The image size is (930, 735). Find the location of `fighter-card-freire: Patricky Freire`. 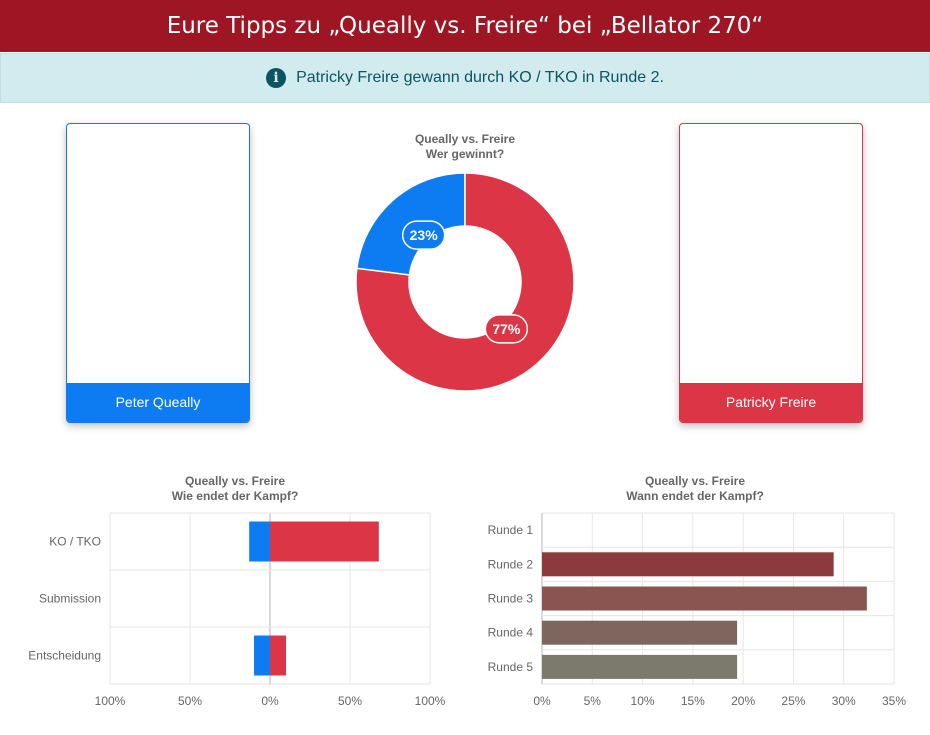

fighter-card-freire: Patricky Freire is located at coordinates (771, 273).